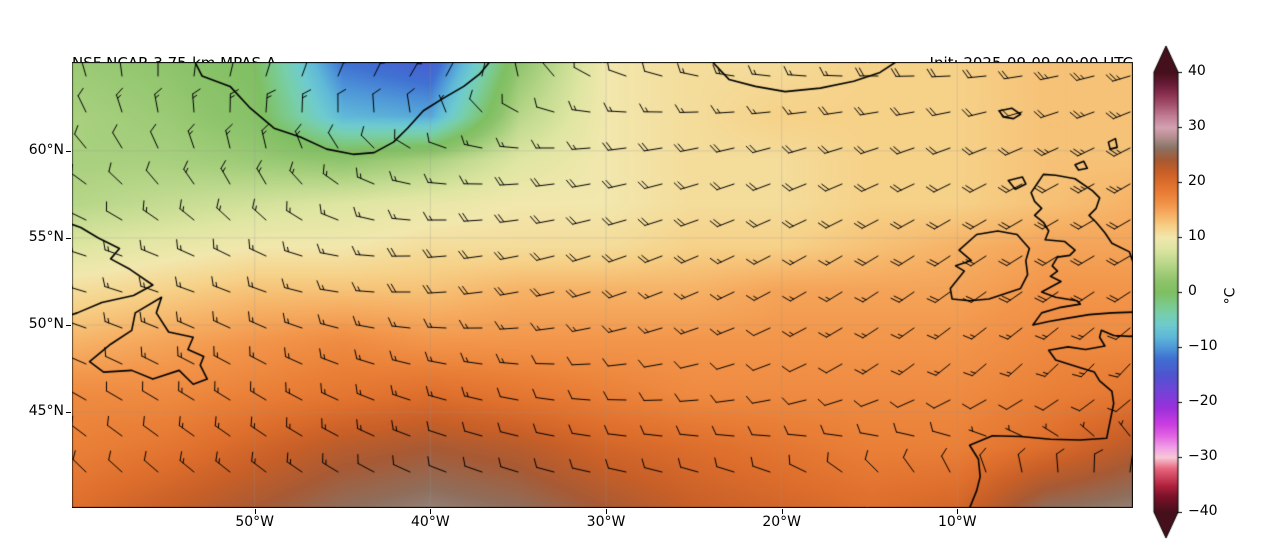  What do you see at coordinates (46, 236) in the screenshot?
I see `y-tick-label: 55°N` at bounding box center [46, 236].